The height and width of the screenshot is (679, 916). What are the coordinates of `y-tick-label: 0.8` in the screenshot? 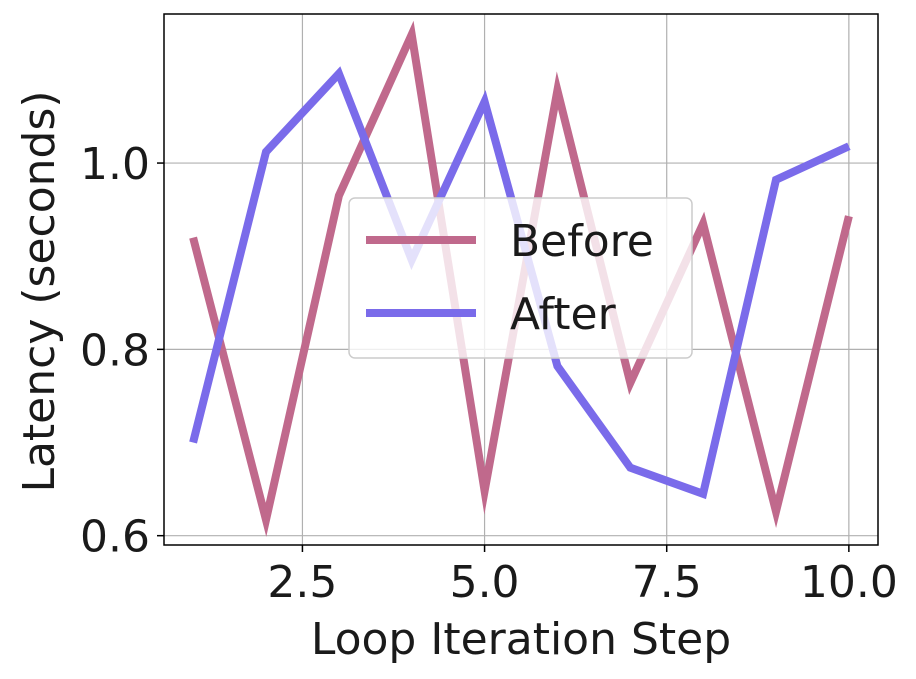 It's located at (115, 350).